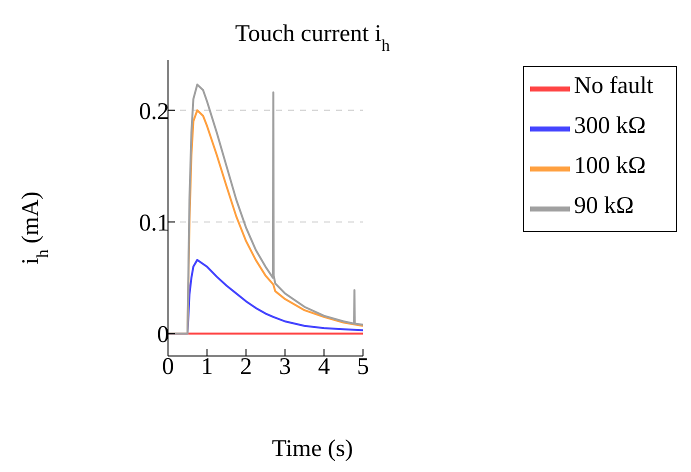 The width and height of the screenshot is (691, 472). I want to click on x-axis-title: Time (s), so click(313, 449).